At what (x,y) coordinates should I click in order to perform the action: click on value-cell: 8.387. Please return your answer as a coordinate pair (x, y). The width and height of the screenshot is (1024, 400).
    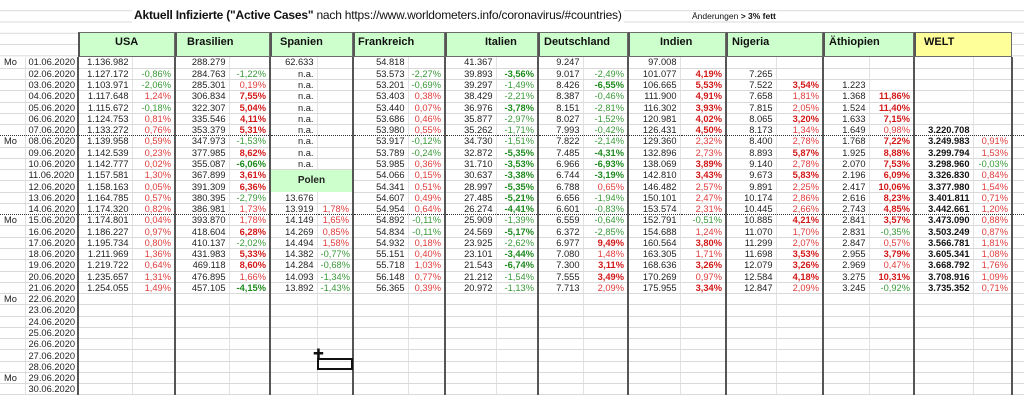
    Looking at the image, I should click on (560, 96).